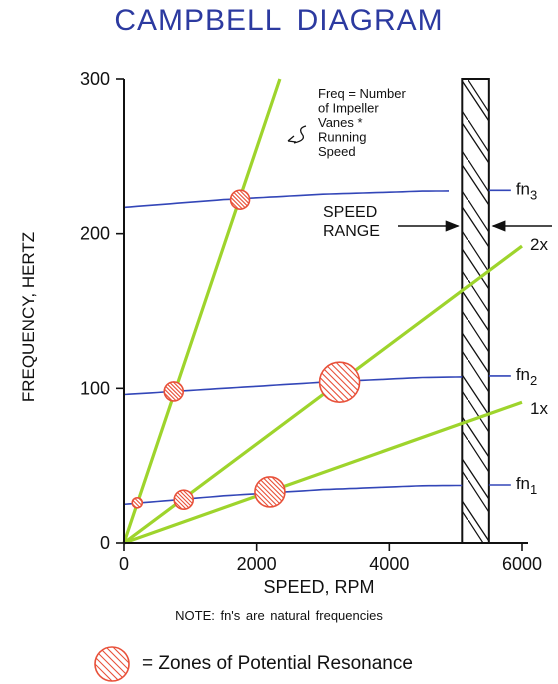 This screenshot has width=558, height=684. What do you see at coordinates (351, 222) in the screenshot?
I see `speed-range-label: SPEED RANGE` at bounding box center [351, 222].